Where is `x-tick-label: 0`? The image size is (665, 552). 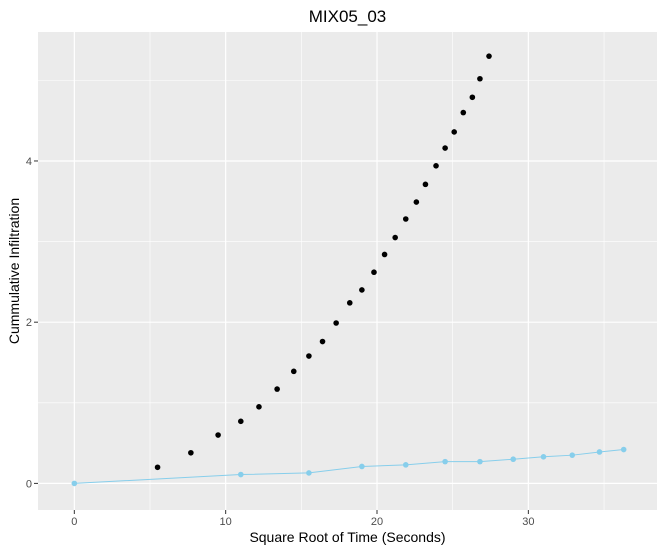
x-tick-label: 0 is located at coordinates (74, 522).